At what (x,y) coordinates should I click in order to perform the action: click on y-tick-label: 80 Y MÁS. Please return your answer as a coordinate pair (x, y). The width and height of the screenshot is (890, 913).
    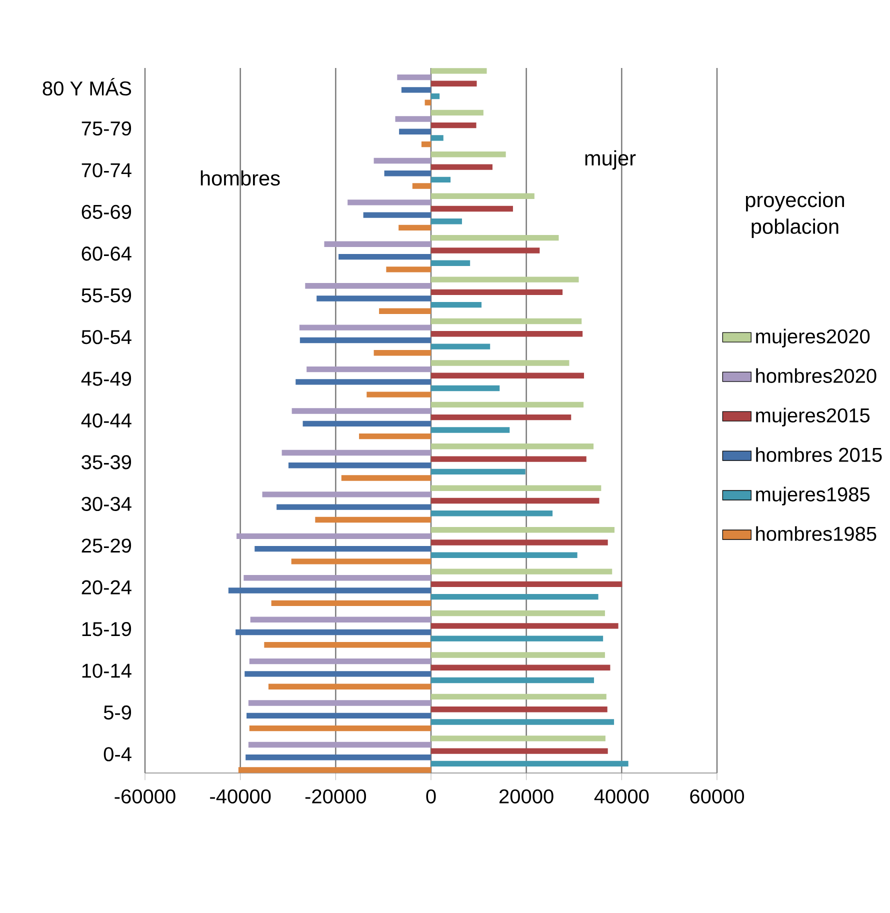
    Looking at the image, I should click on (87, 87).